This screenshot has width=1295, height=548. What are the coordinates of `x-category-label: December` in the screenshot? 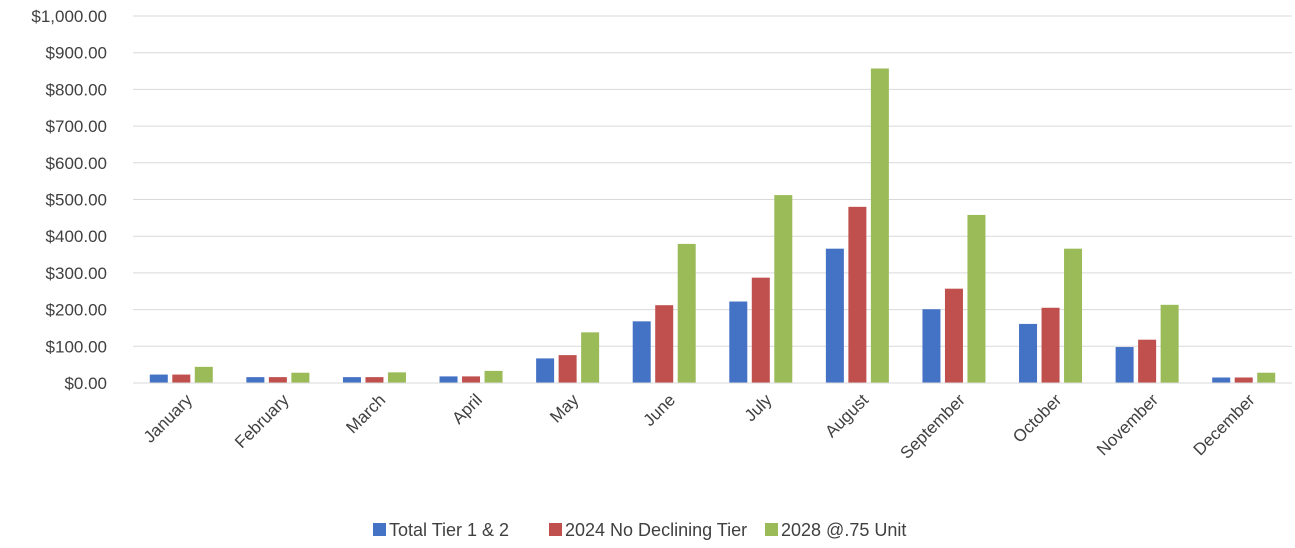 It's located at (1224, 424).